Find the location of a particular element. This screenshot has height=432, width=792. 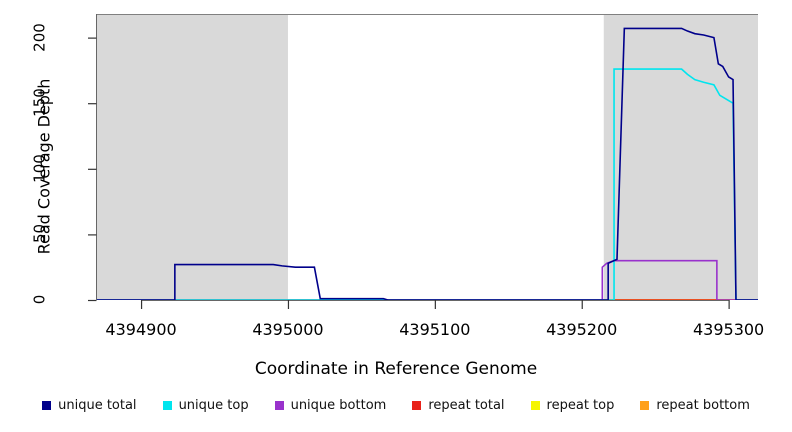

y-tick-label: 200 is located at coordinates (39, 37).